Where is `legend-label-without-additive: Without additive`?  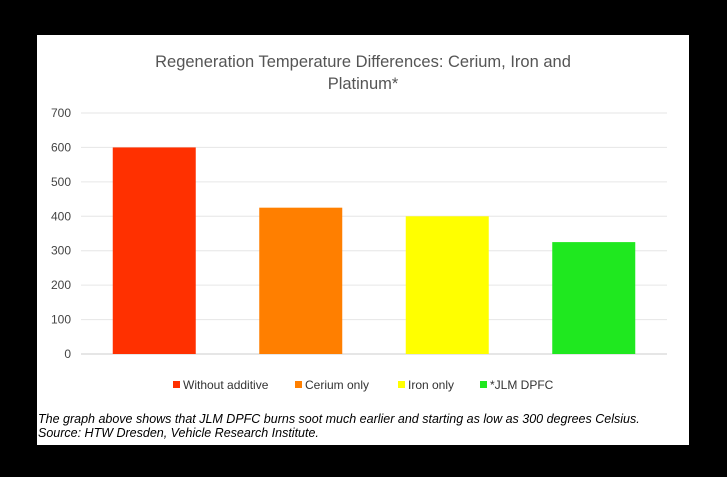 legend-label-without-additive: Without additive is located at coordinates (226, 385).